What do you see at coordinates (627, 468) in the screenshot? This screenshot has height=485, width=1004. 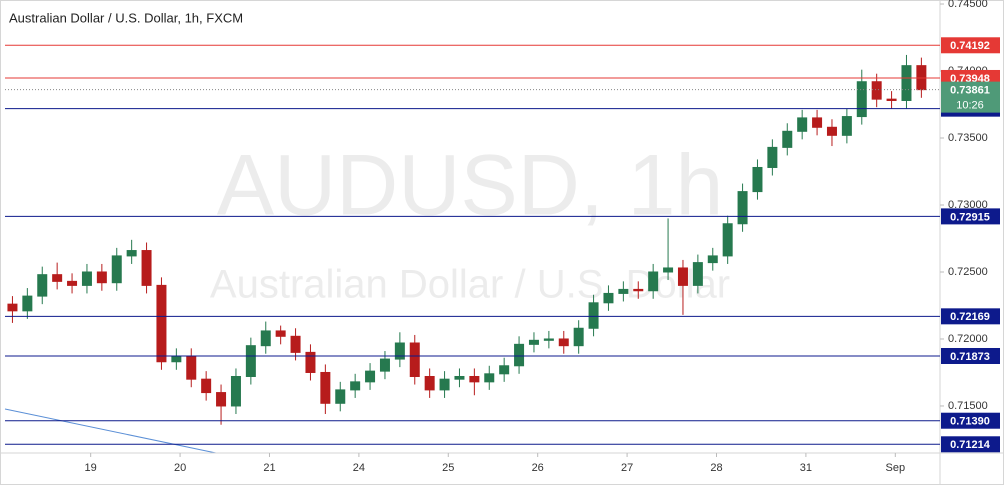 I see `x-tick-label: 27` at bounding box center [627, 468].